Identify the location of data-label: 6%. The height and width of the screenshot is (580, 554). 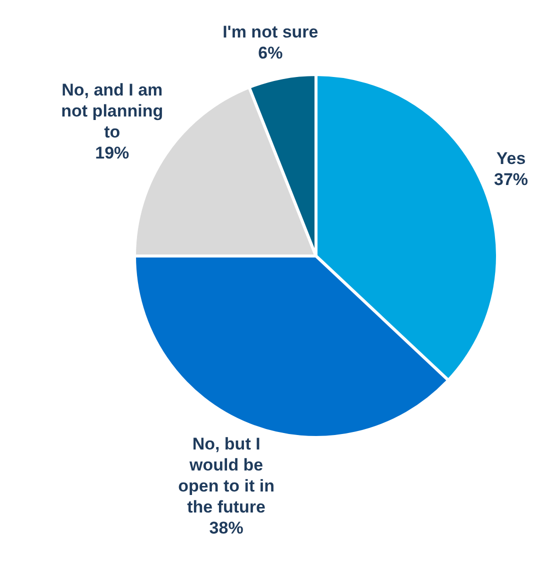
(270, 53).